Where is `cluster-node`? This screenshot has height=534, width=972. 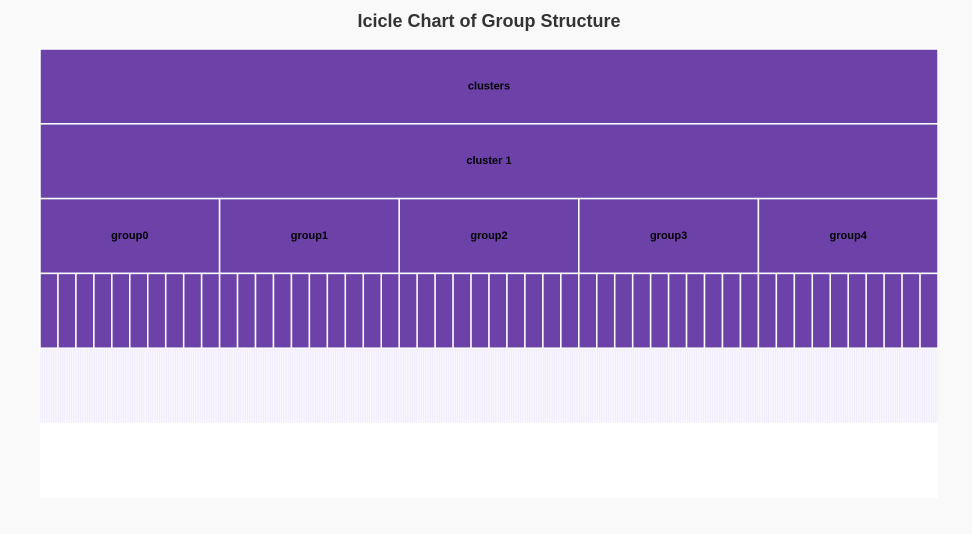
cluster-node is located at coordinates (489, 161).